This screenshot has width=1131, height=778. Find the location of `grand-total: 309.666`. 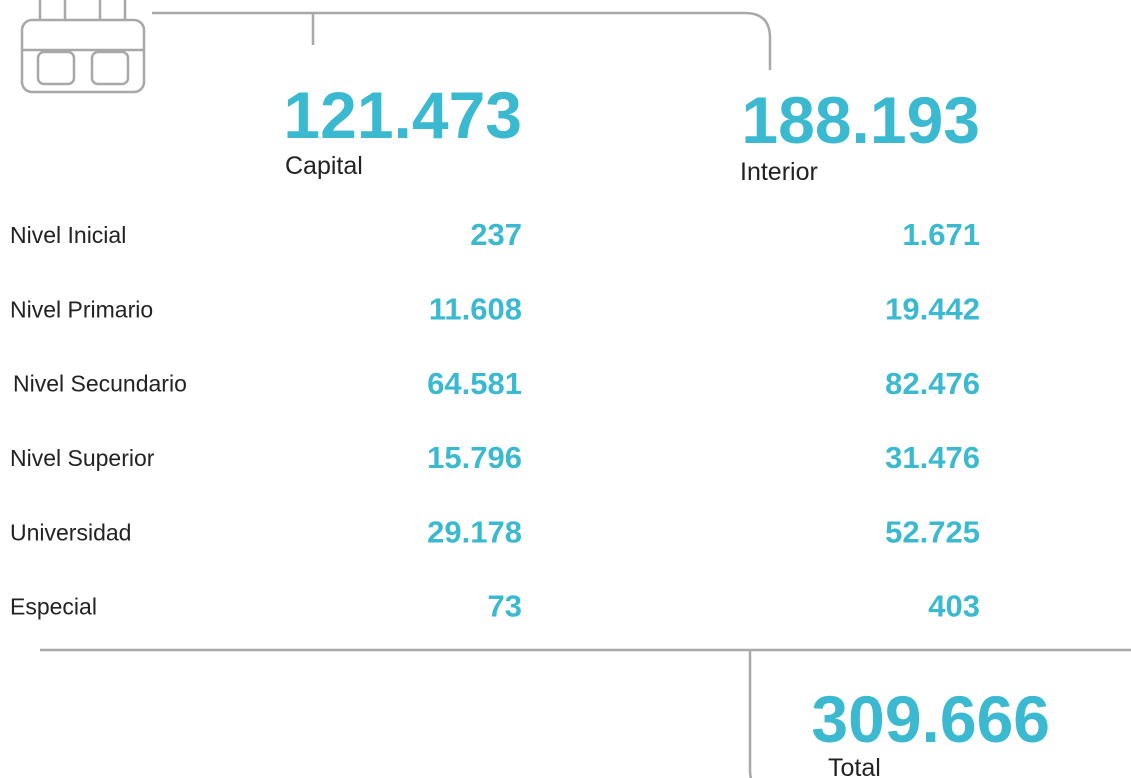

grand-total: 309.666 is located at coordinates (930, 719).